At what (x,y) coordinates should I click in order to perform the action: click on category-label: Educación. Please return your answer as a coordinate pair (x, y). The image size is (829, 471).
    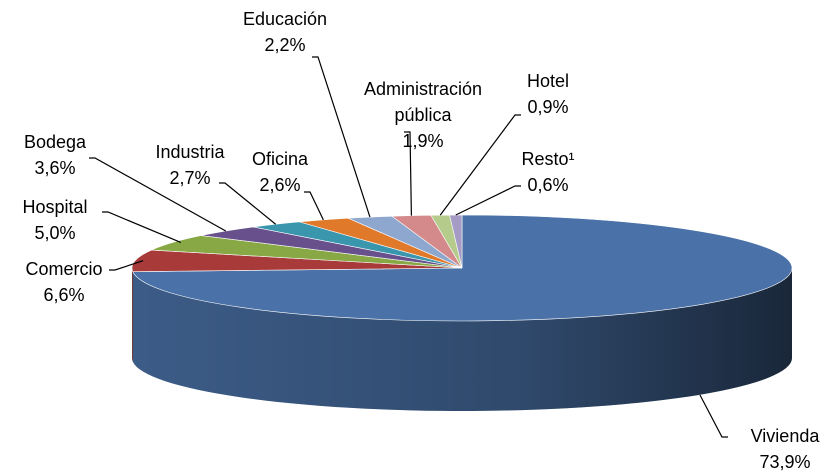
    Looking at the image, I should click on (285, 19).